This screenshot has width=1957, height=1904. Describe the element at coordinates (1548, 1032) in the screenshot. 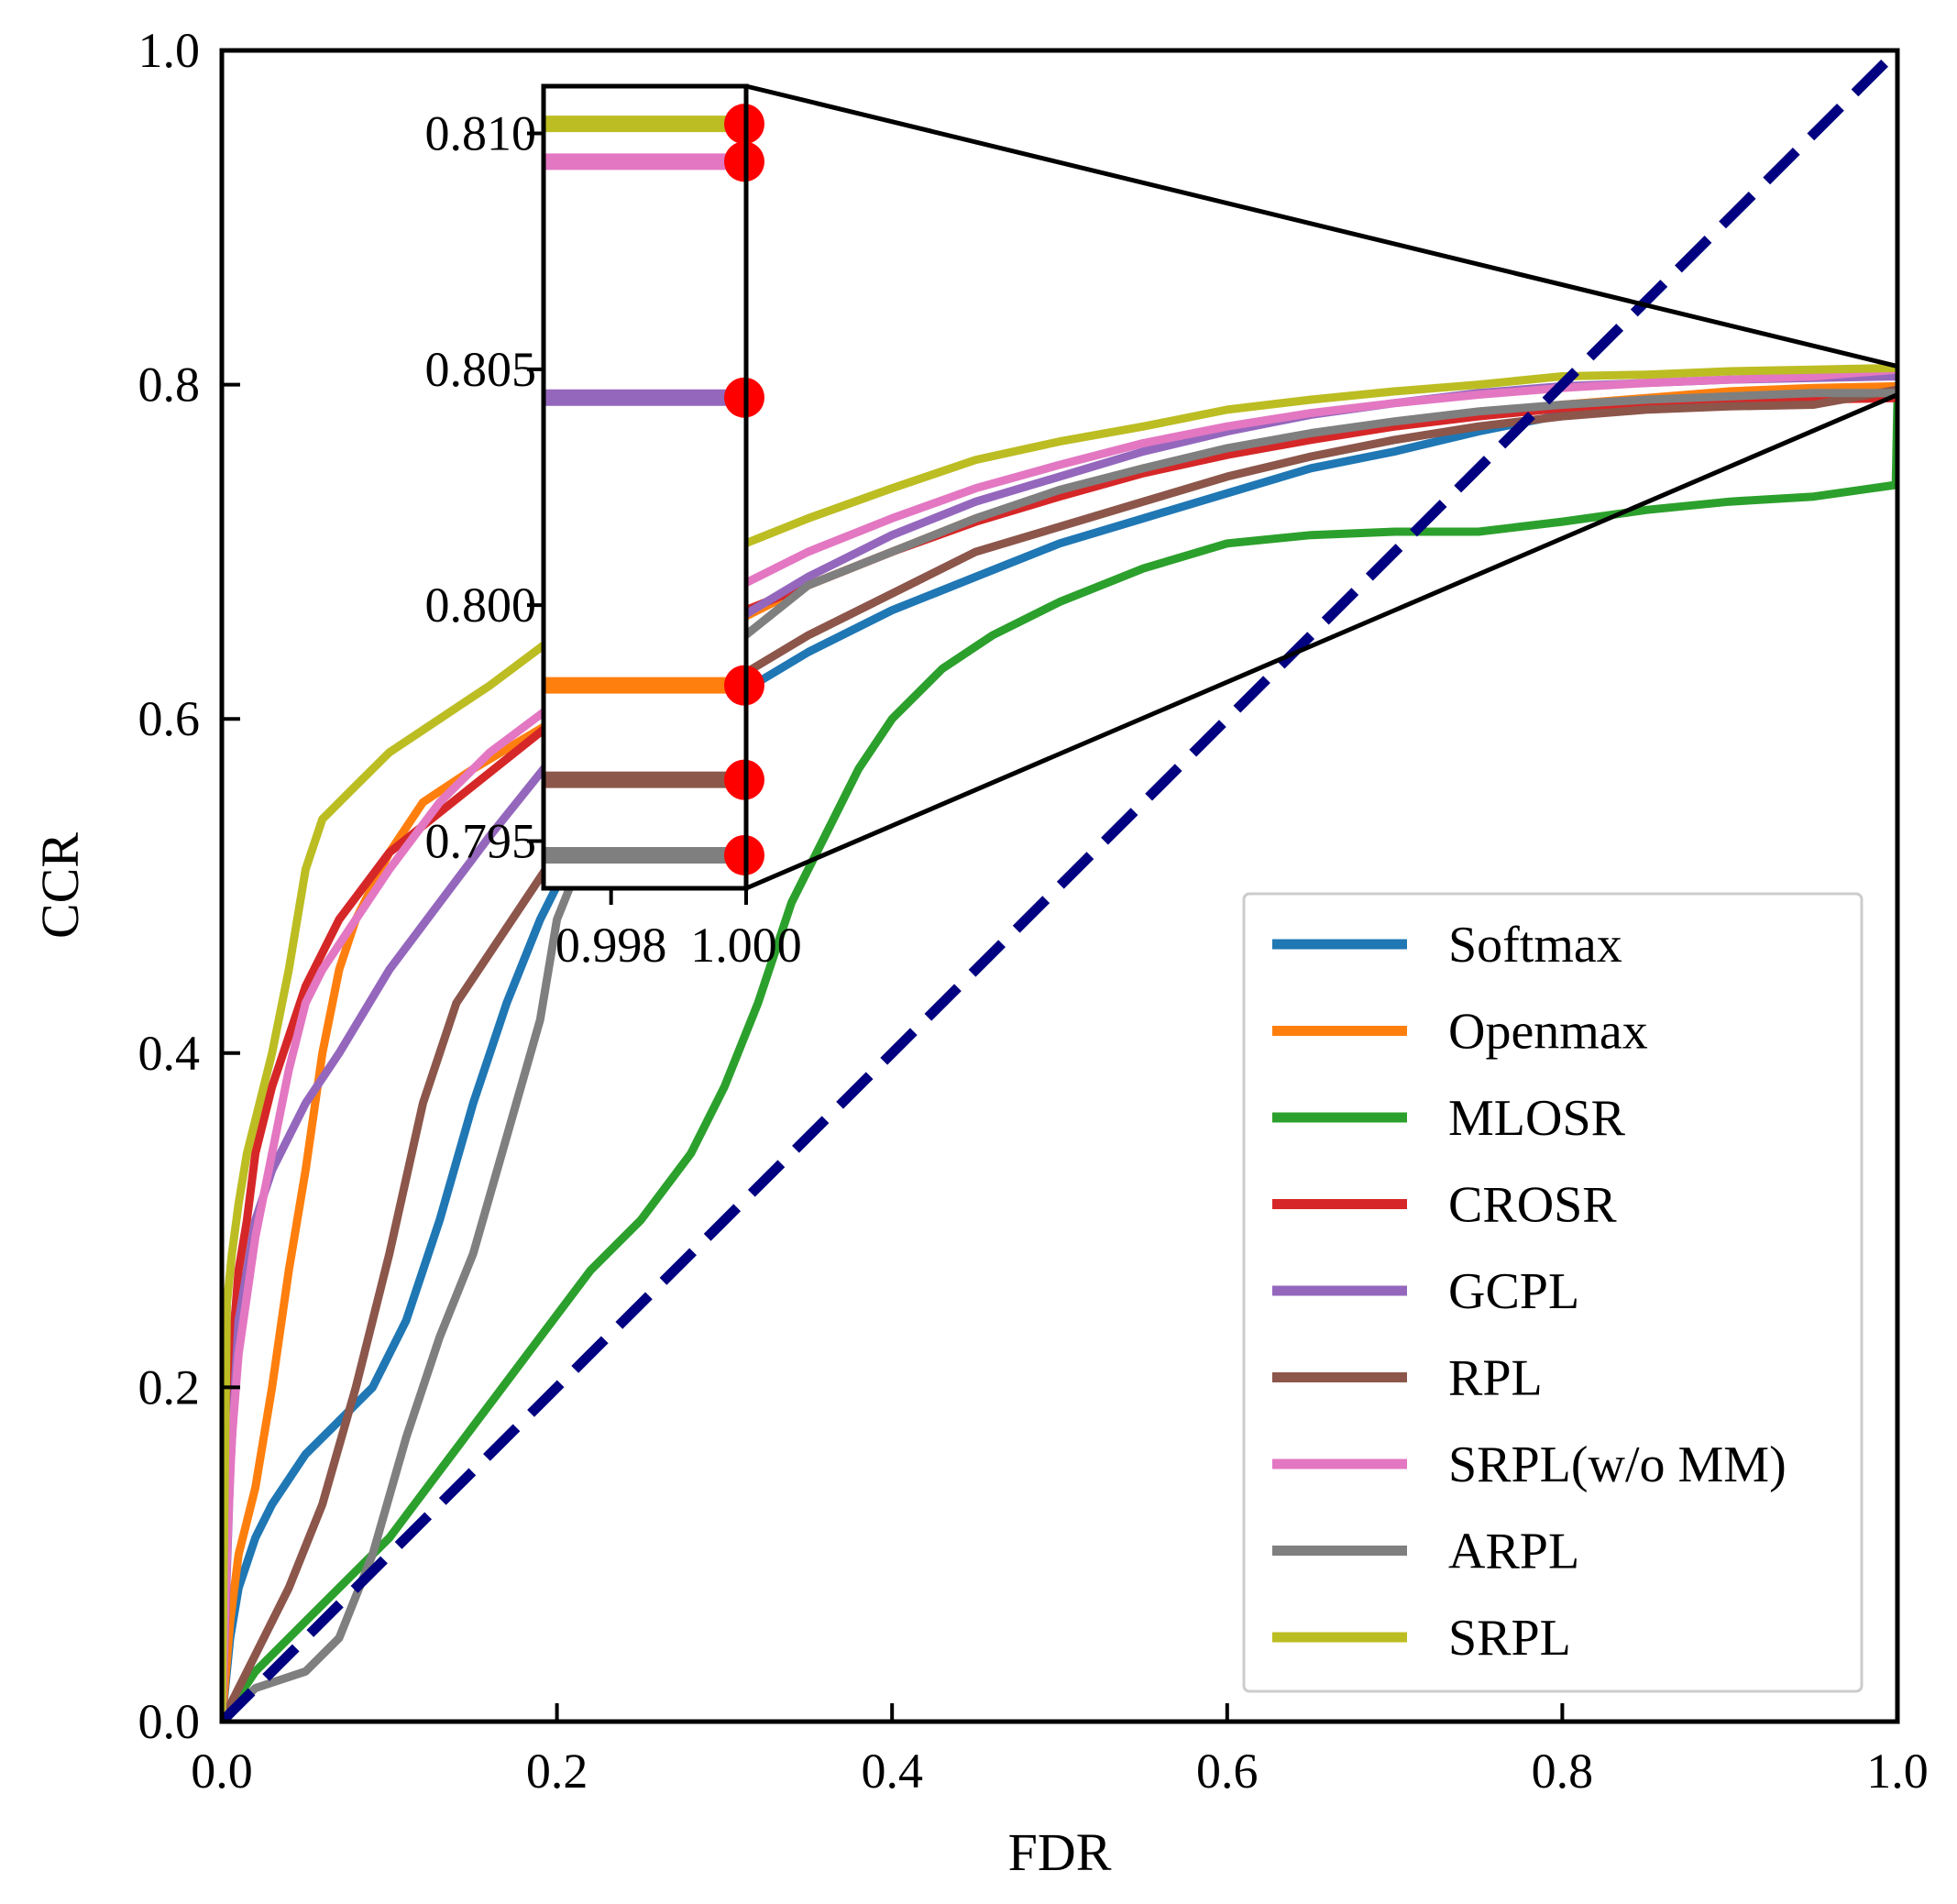

I see `legend-label-openmax: Openmax` at that location.